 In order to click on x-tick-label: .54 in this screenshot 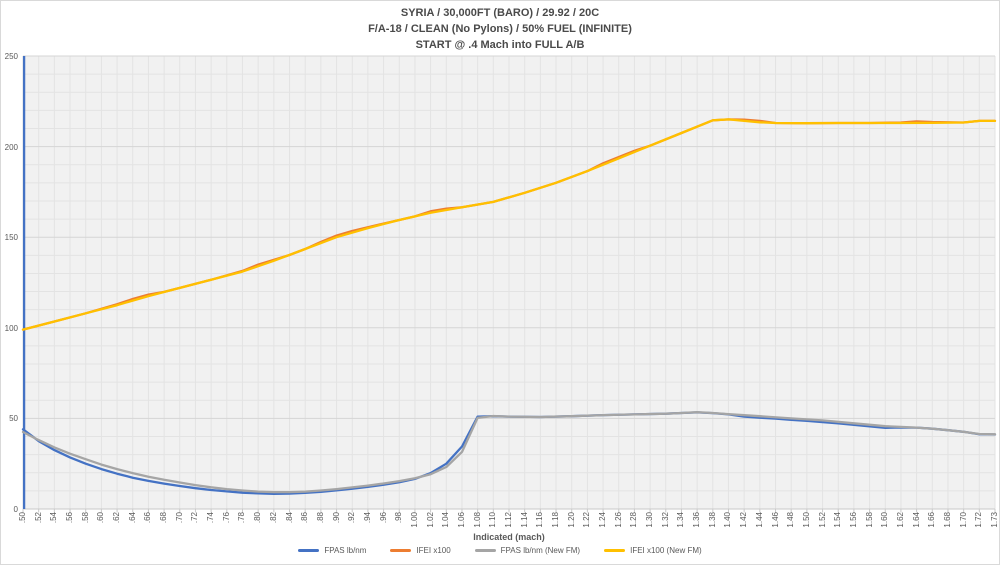, I will do `click(54, 518)`.